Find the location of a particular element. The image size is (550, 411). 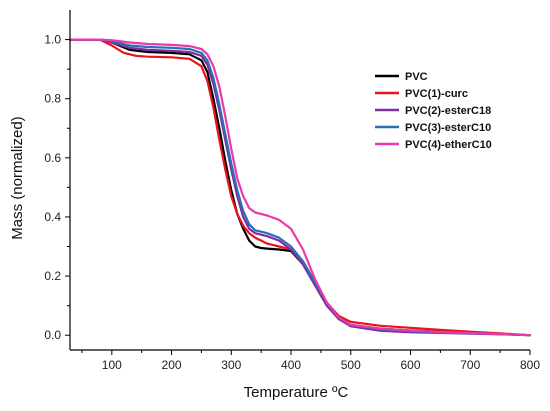

x-tick-label: 500 is located at coordinates (351, 365).